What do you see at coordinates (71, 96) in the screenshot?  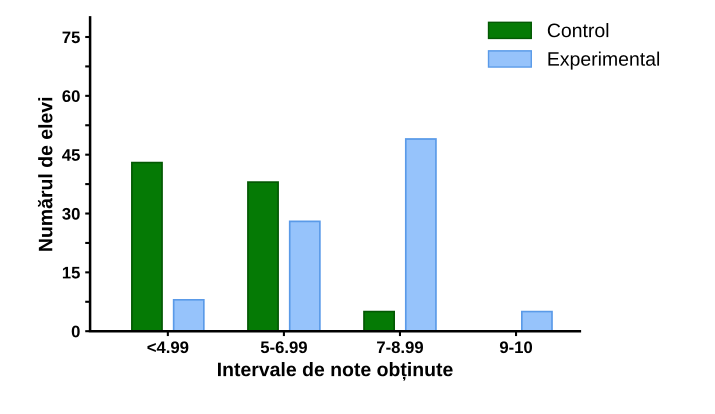 I see `y-tick-label: 60` at bounding box center [71, 96].